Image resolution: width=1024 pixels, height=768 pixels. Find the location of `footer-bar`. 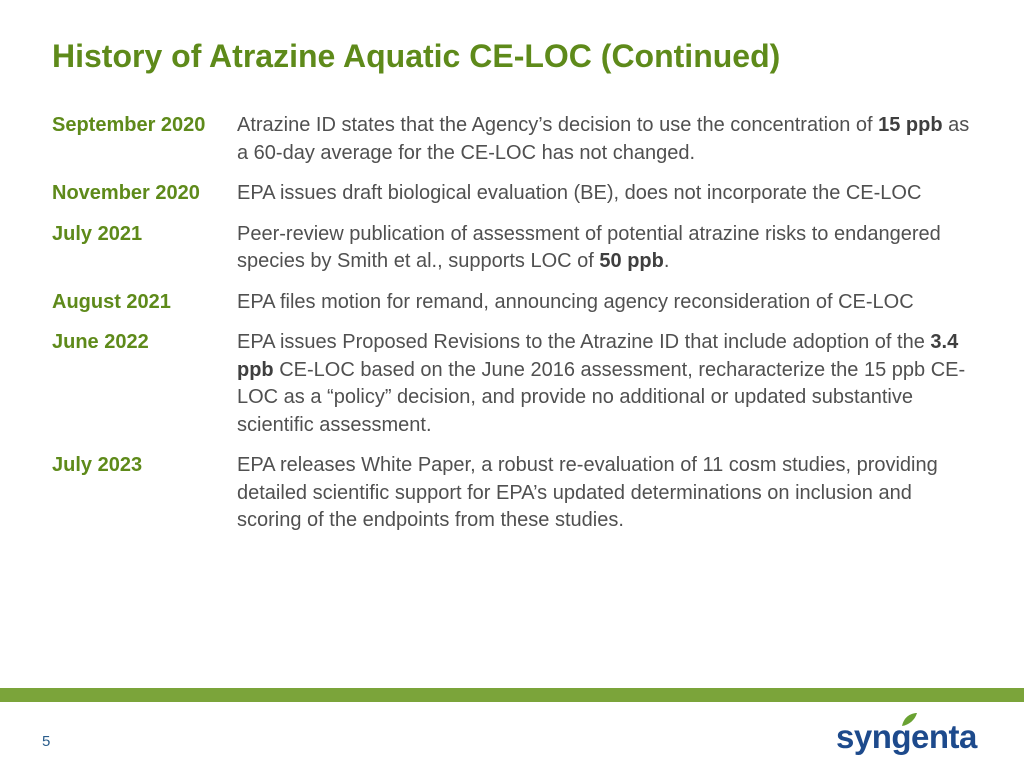

footer-bar is located at coordinates (512, 695).